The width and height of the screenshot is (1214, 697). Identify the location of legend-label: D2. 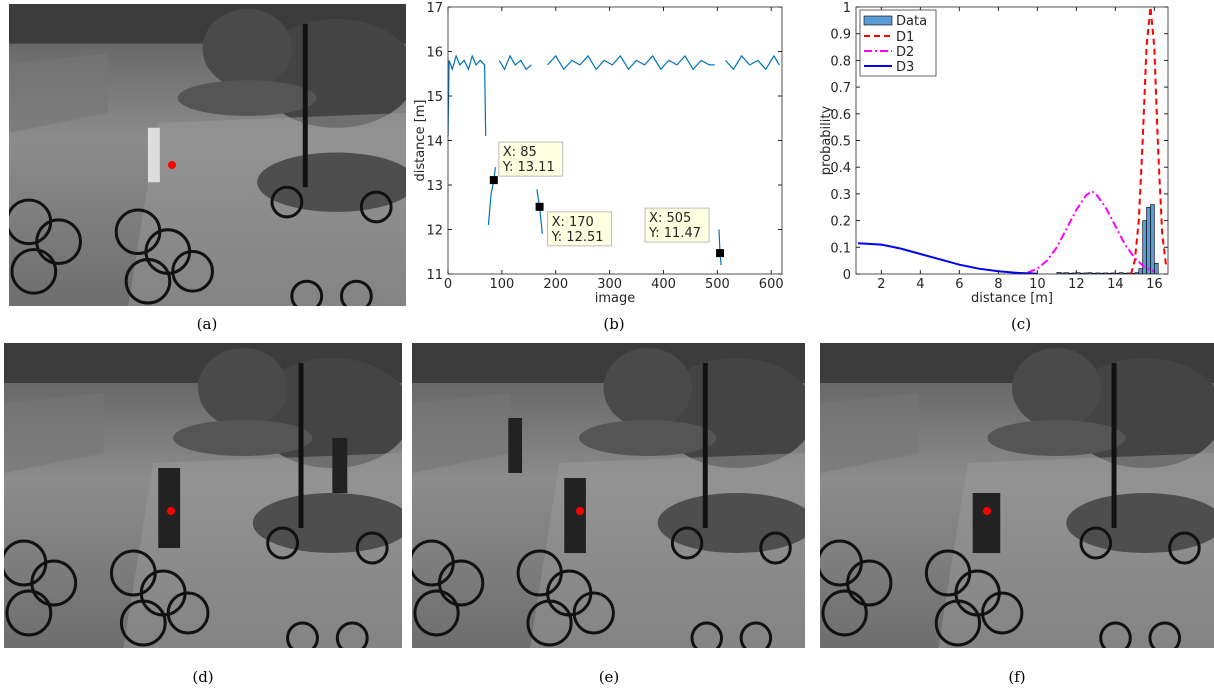
(905, 52).